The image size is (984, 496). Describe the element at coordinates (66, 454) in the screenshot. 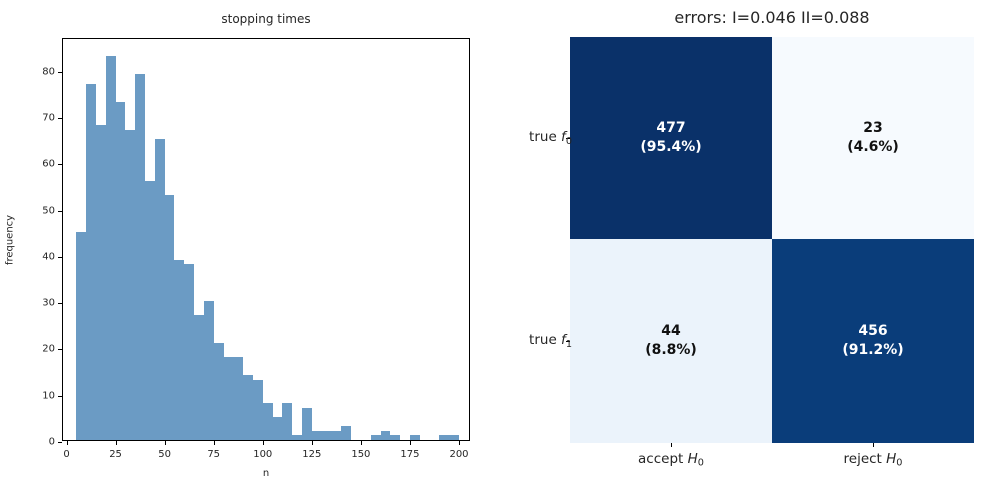

I see `x-axis-tick-label: 0` at that location.